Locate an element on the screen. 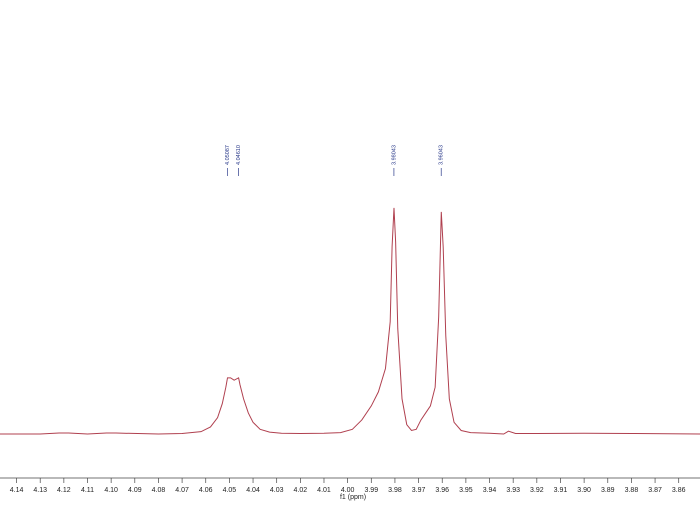 The height and width of the screenshot is (521, 700). x-tick-label: 4.02 is located at coordinates (301, 490).